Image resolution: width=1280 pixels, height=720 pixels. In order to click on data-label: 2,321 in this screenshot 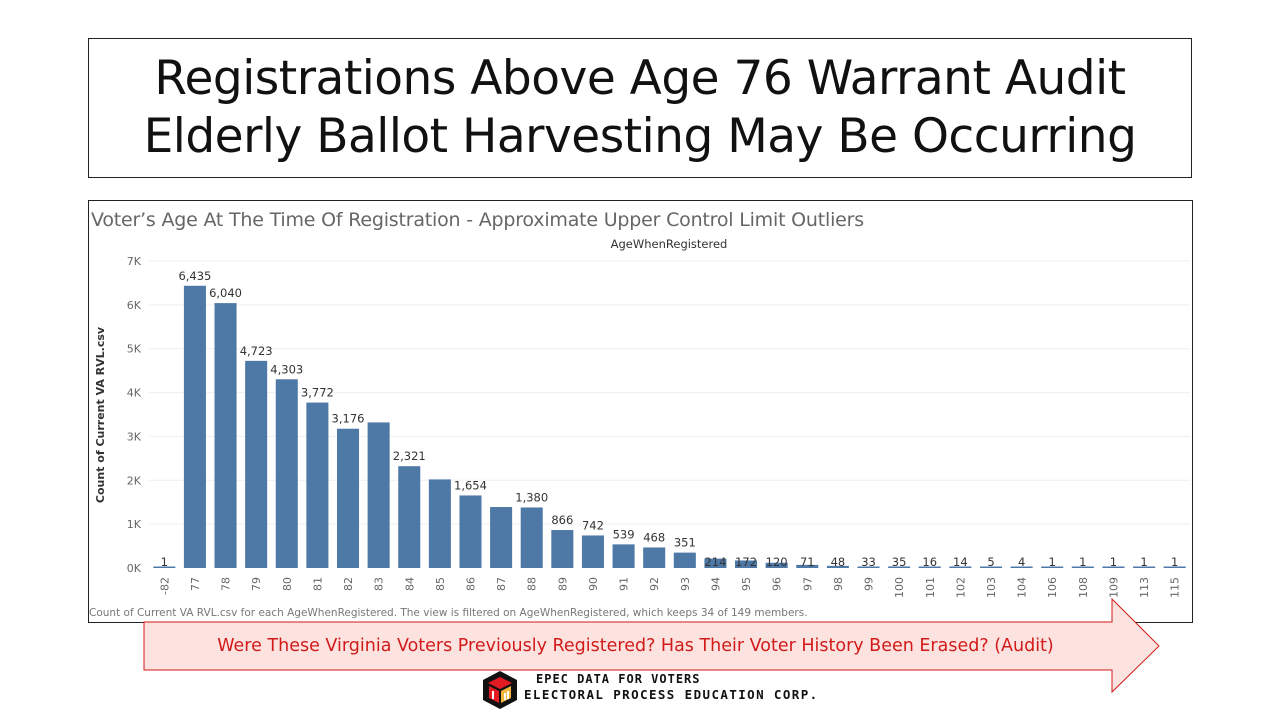, I will do `click(409, 456)`.